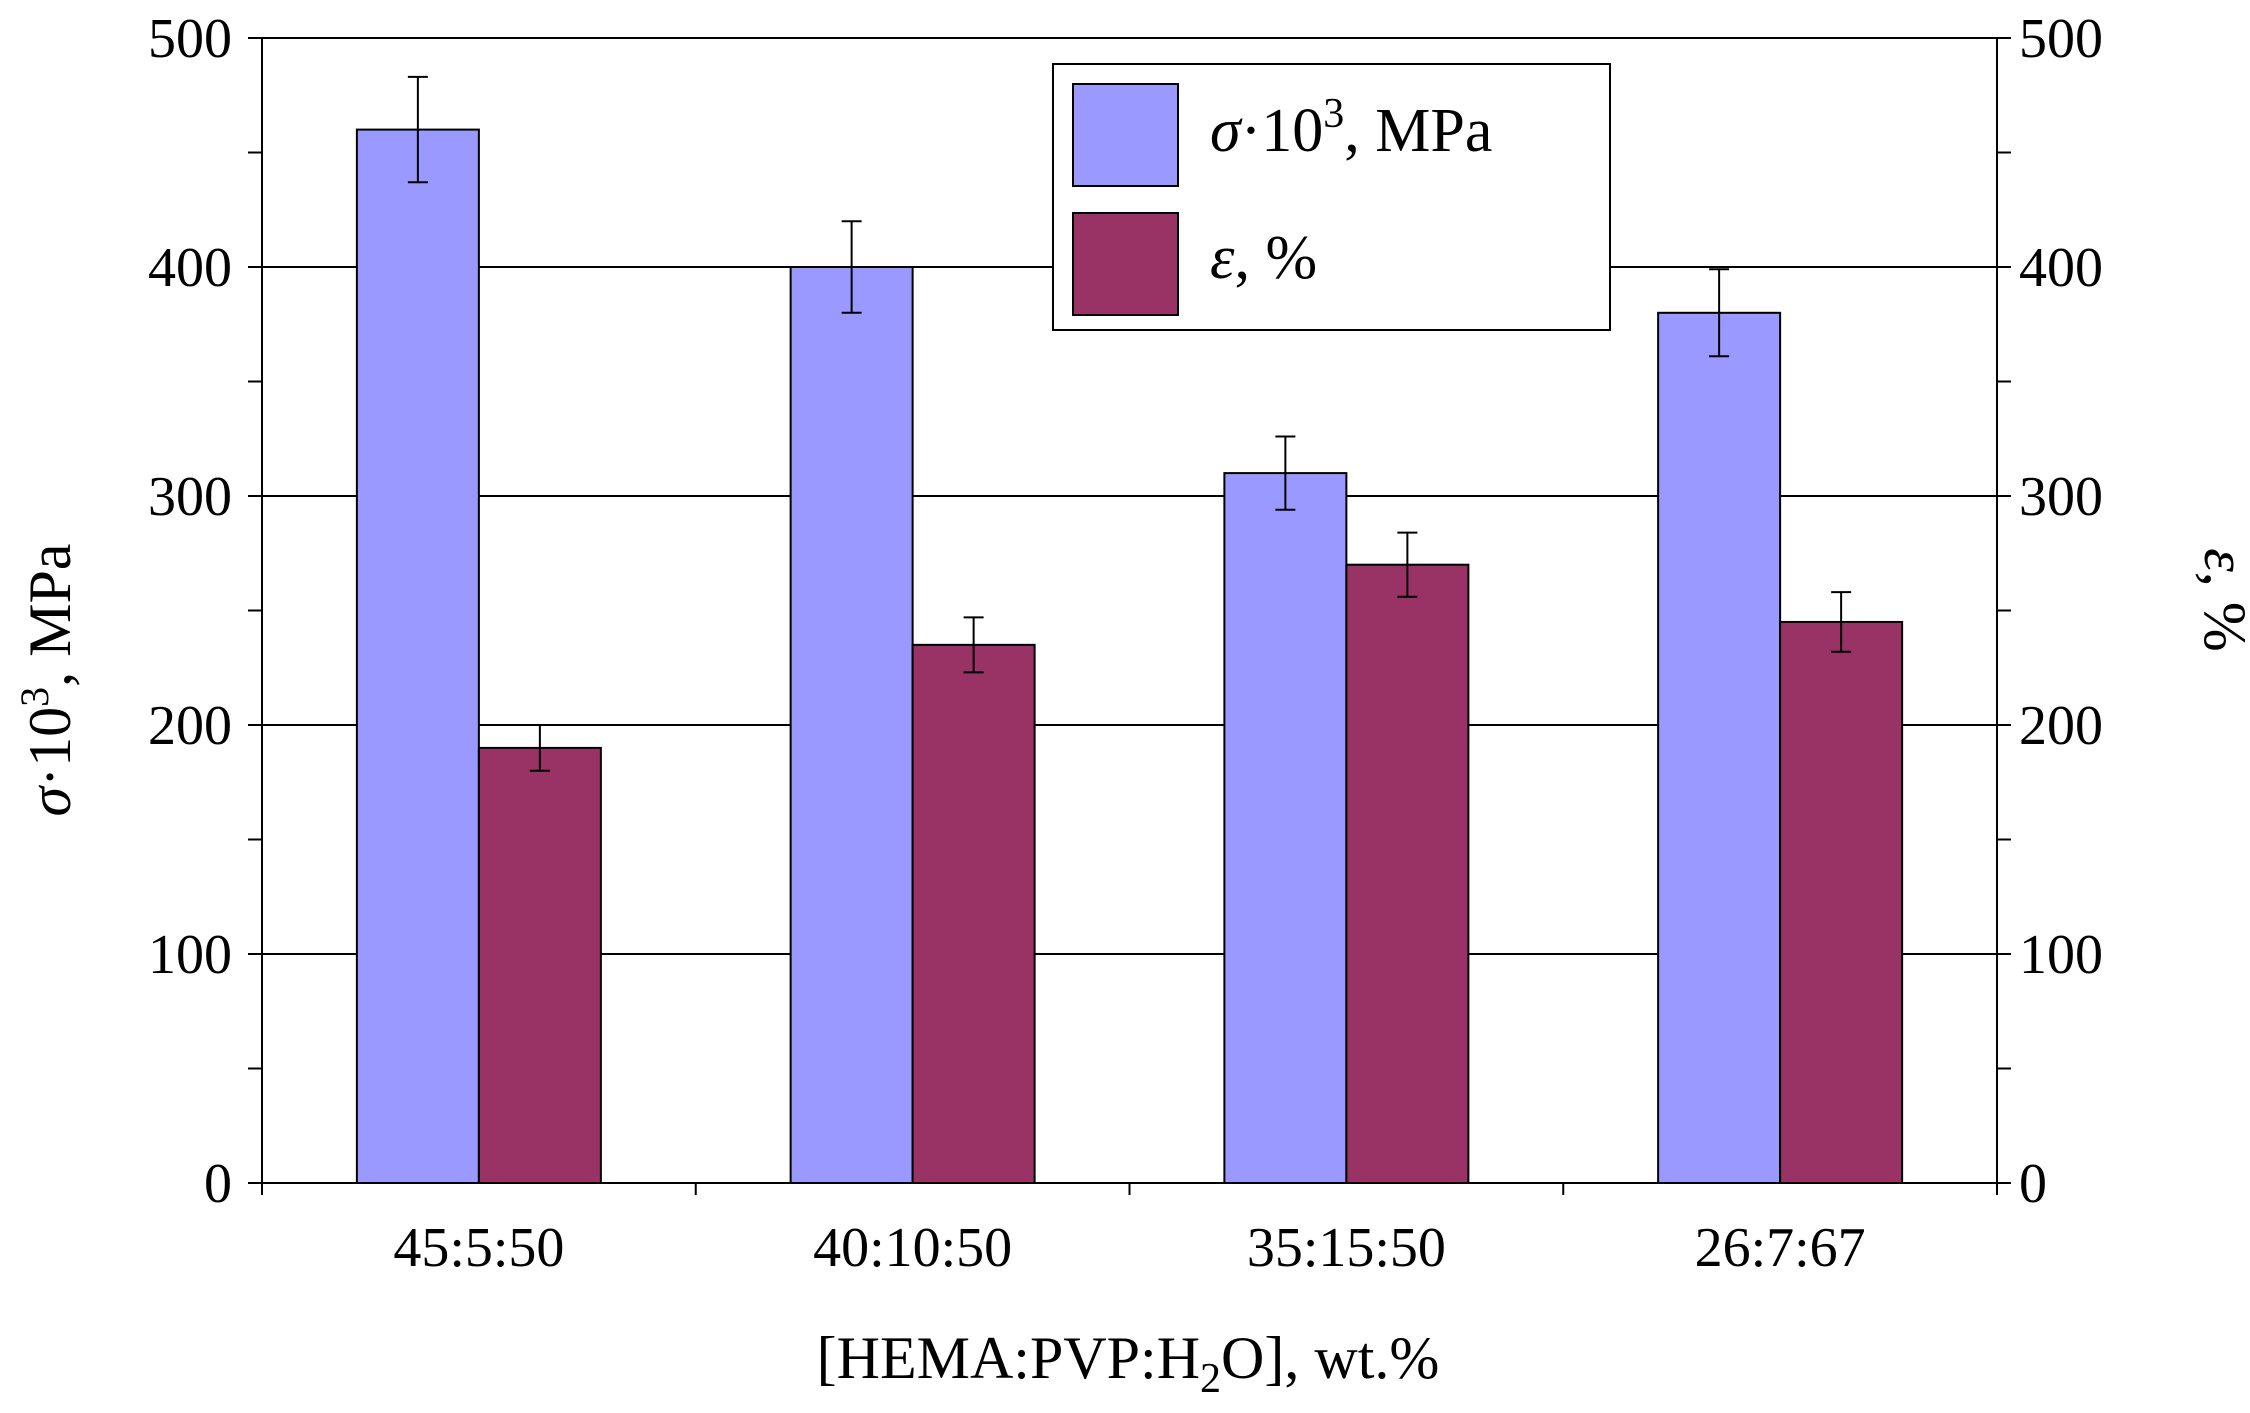 The width and height of the screenshot is (2250, 1413). I want to click on legend-swatch-sigma, so click(1125, 135).